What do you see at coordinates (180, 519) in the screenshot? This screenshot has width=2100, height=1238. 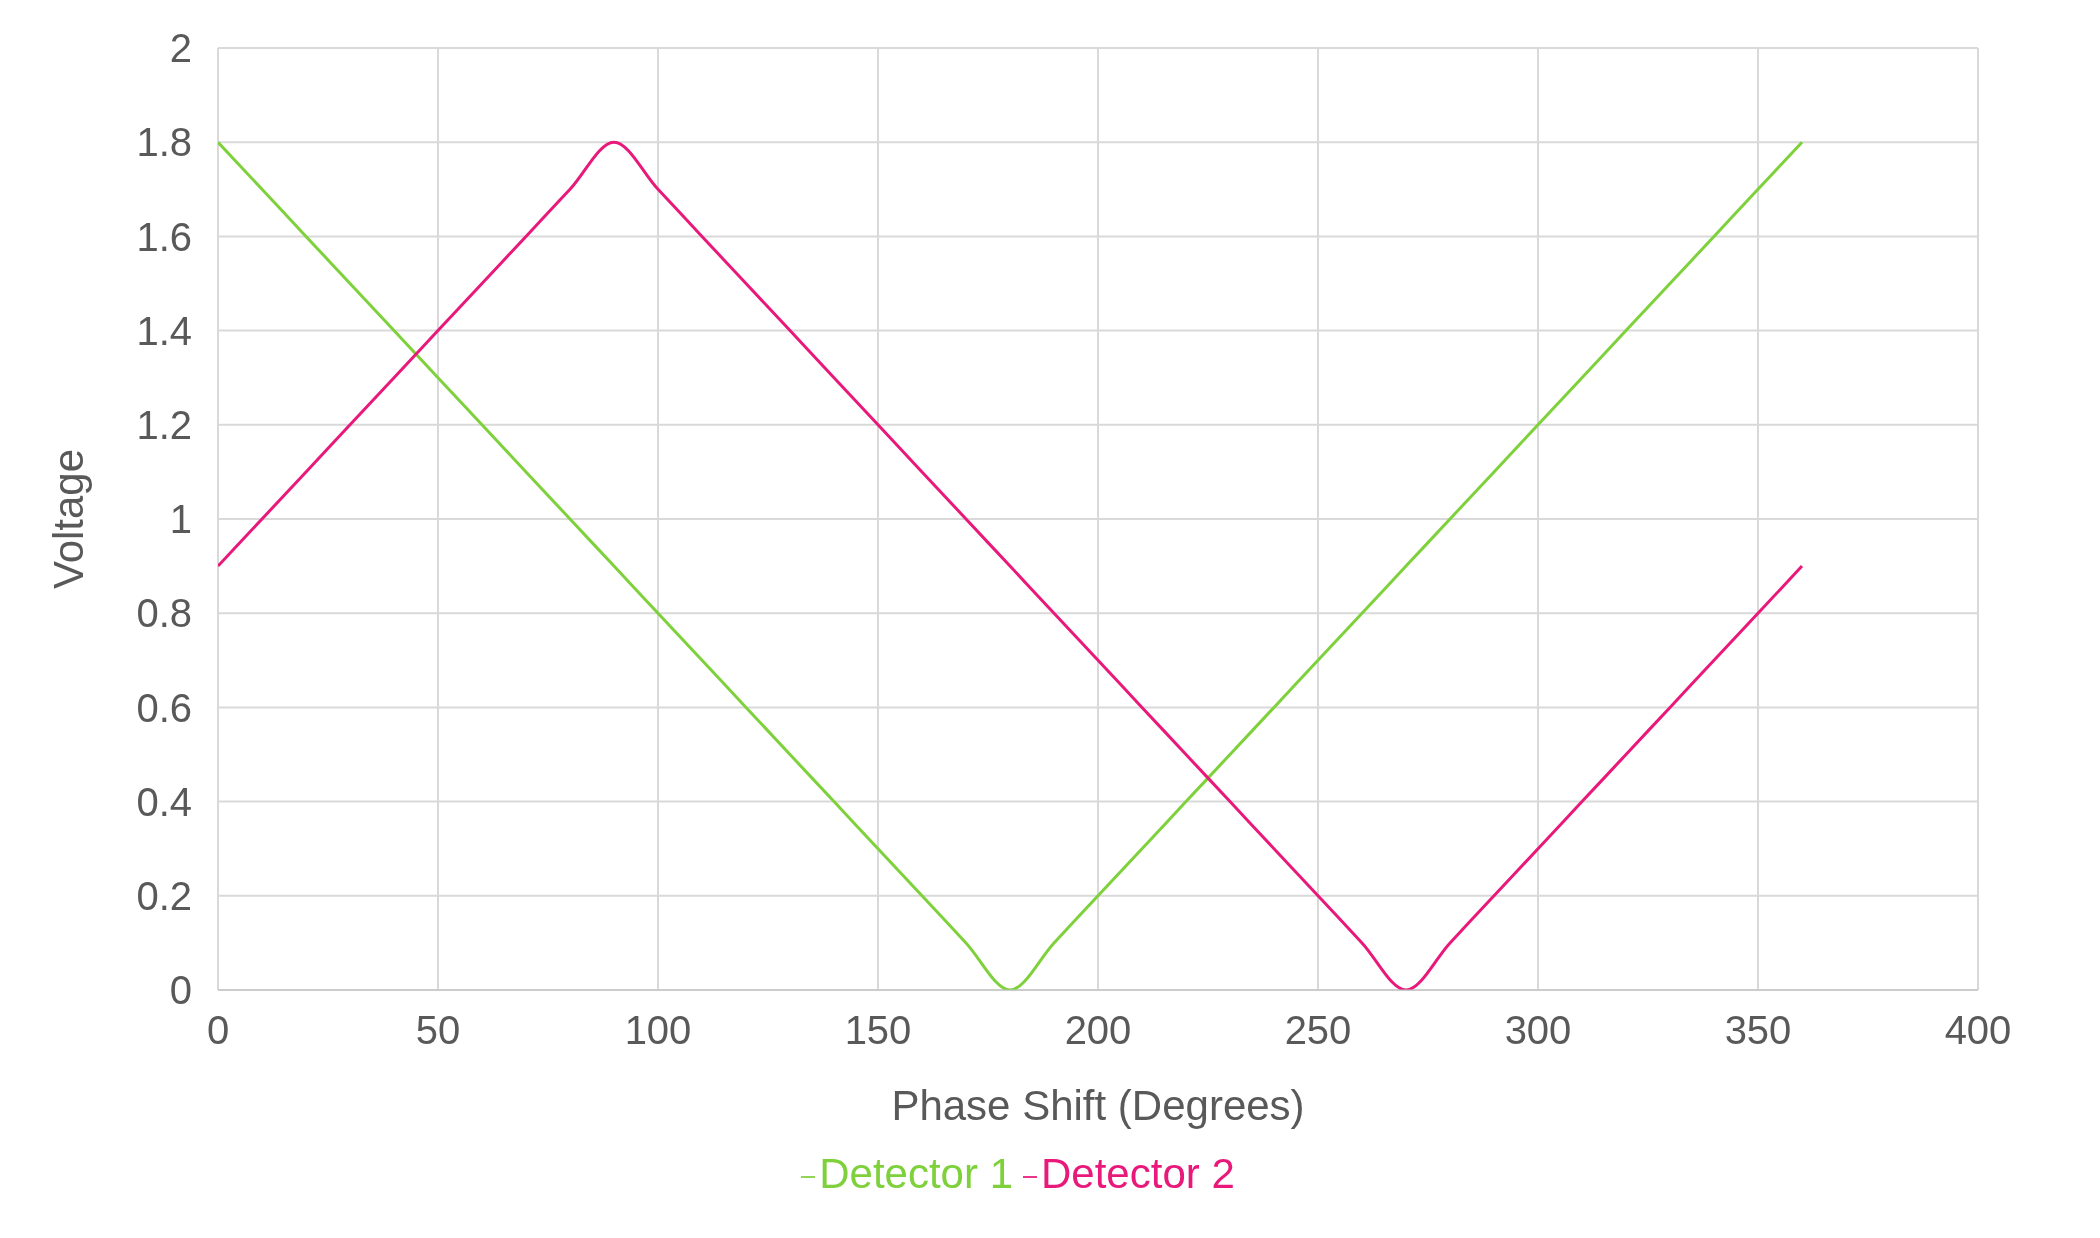 I see `y-tick-label: 1` at bounding box center [180, 519].